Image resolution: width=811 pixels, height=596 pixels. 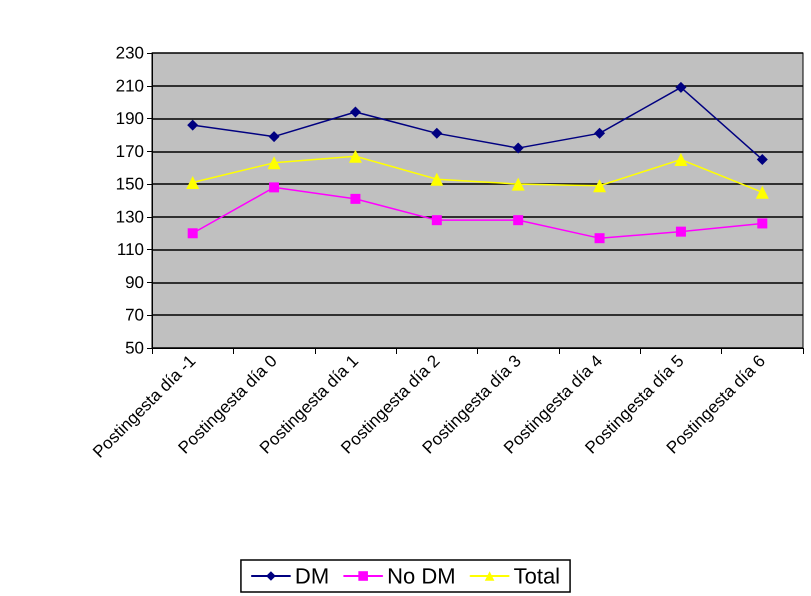 I want to click on y-tick-label: 130, so click(x=130, y=216).